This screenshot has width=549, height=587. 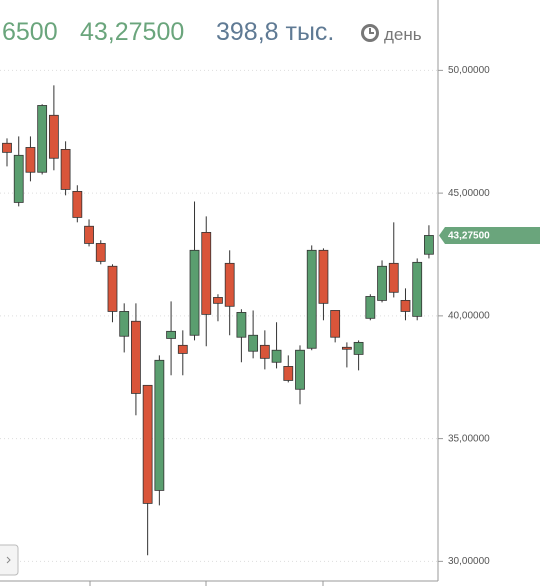 What do you see at coordinates (469, 70) in the screenshot?
I see `y-tick-label: 50,00000` at bounding box center [469, 70].